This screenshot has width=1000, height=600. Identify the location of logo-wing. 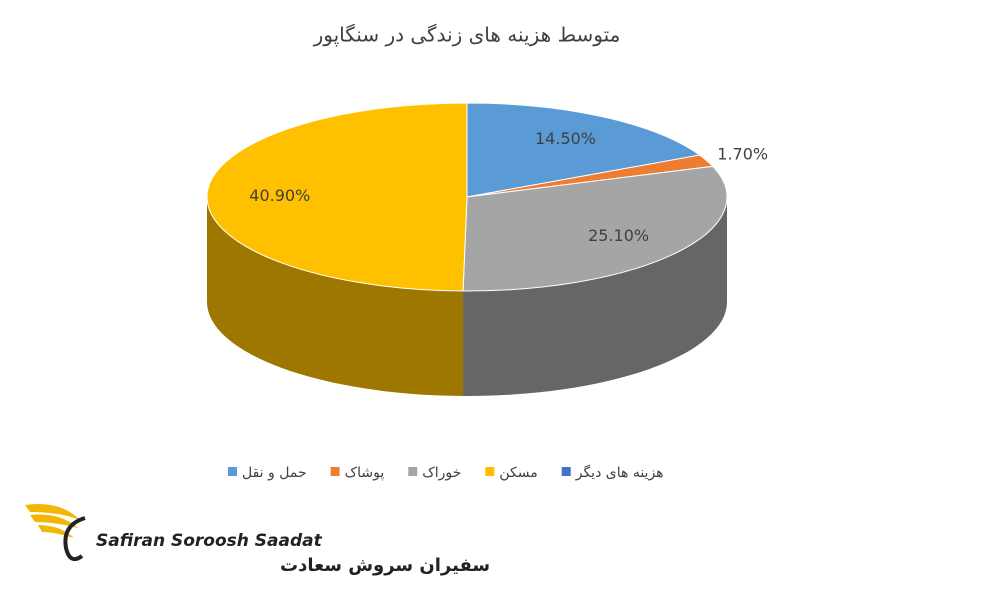
(52, 521).